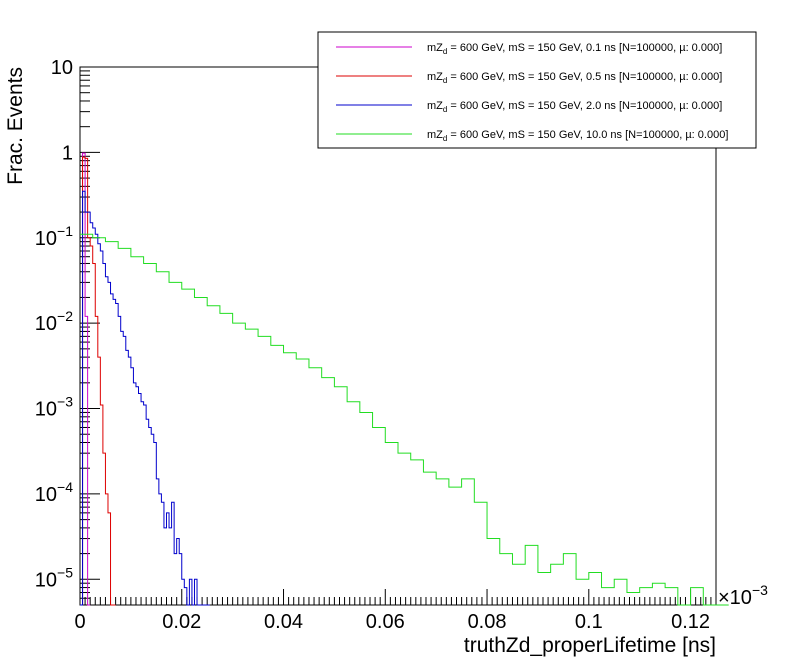 Image resolution: width=796 pixels, height=672 pixels. What do you see at coordinates (589, 622) in the screenshot?
I see `x-tick-label: 0.1` at bounding box center [589, 622].